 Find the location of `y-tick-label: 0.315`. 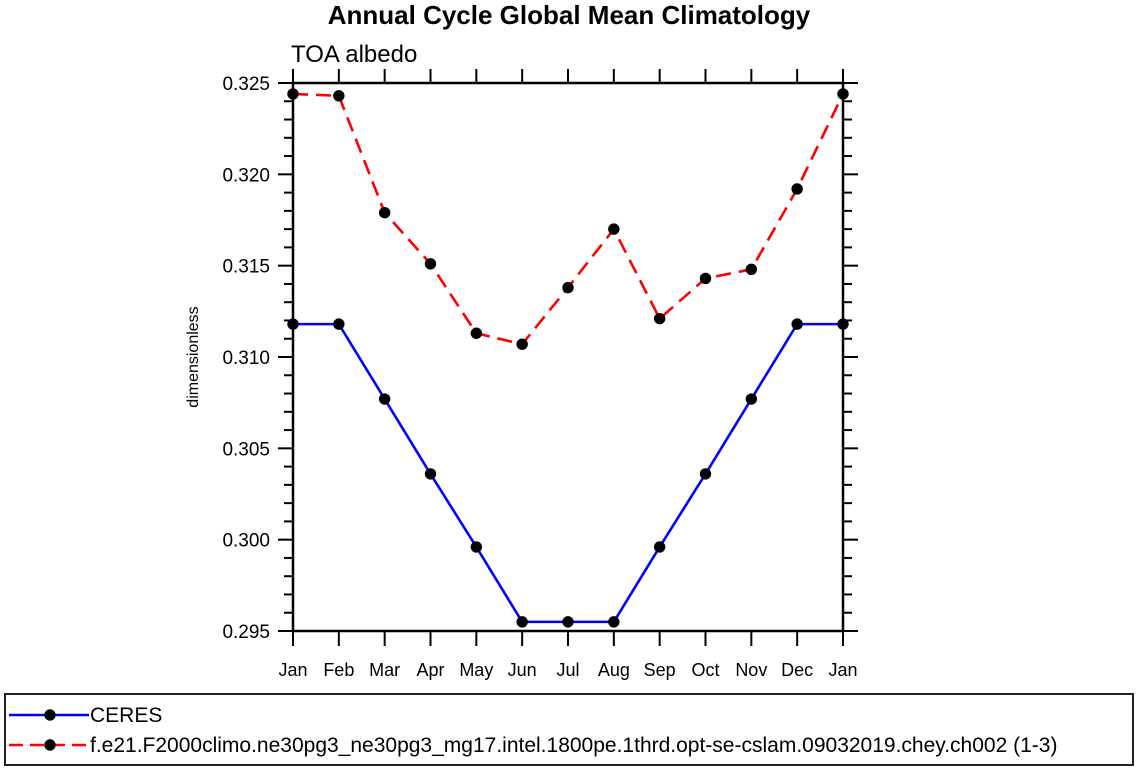

y-tick-label: 0.315 is located at coordinates (246, 267).